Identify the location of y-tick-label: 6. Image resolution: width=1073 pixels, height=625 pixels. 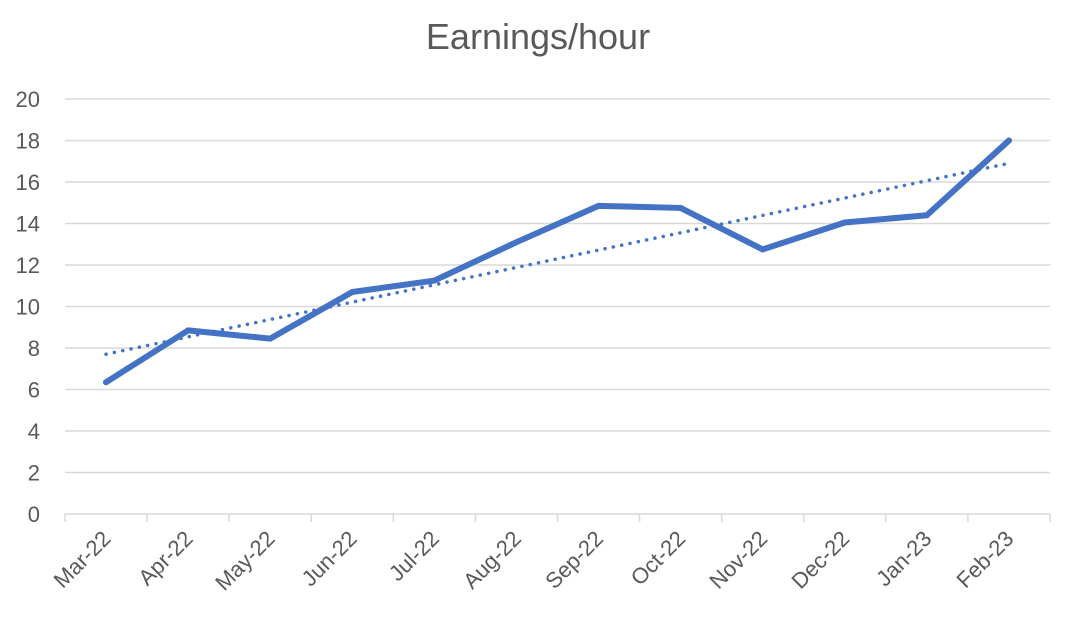
(34, 390).